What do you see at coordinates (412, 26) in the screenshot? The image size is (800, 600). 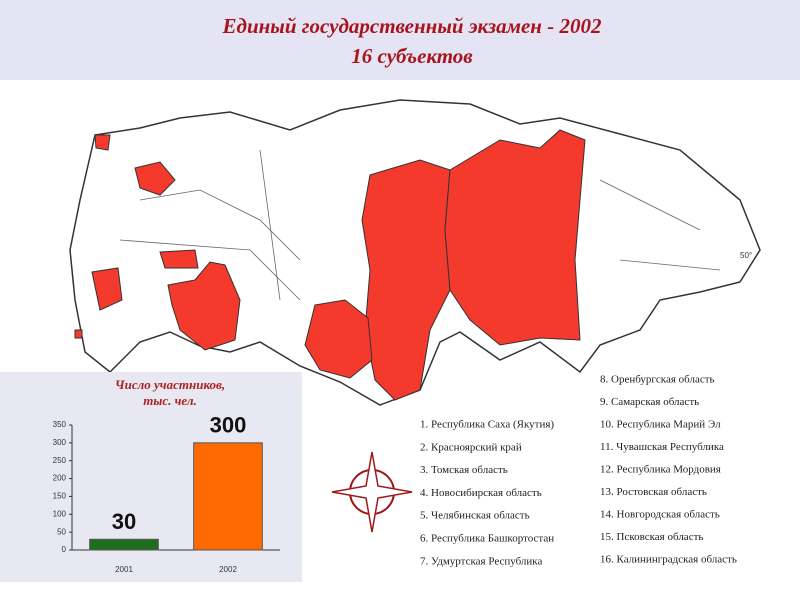 I see `title-line: Единый государственный экзамен - 2002` at bounding box center [412, 26].